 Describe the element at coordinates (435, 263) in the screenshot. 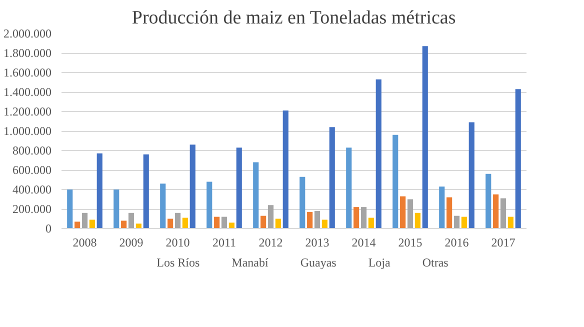

I see `text: Otras` at that location.